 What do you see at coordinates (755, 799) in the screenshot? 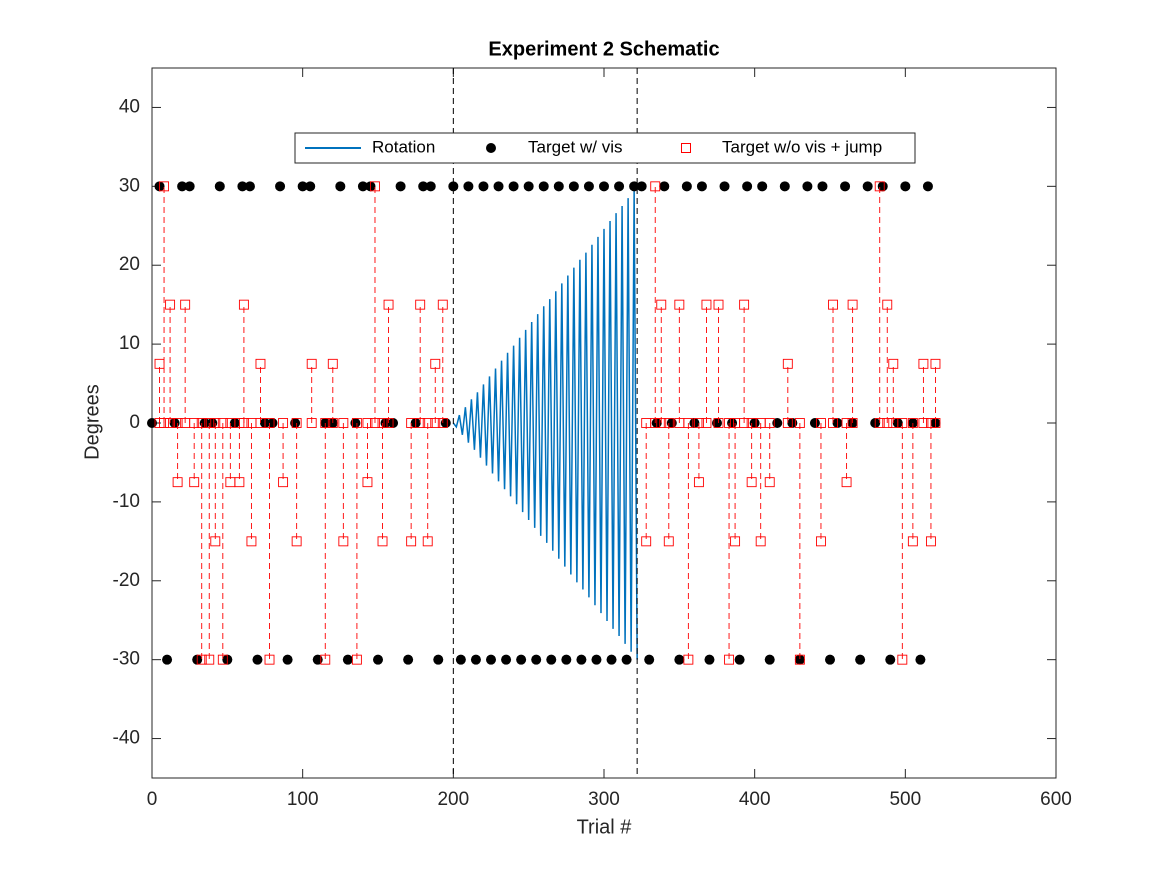
I see `x-tick-label: 400` at bounding box center [755, 799].